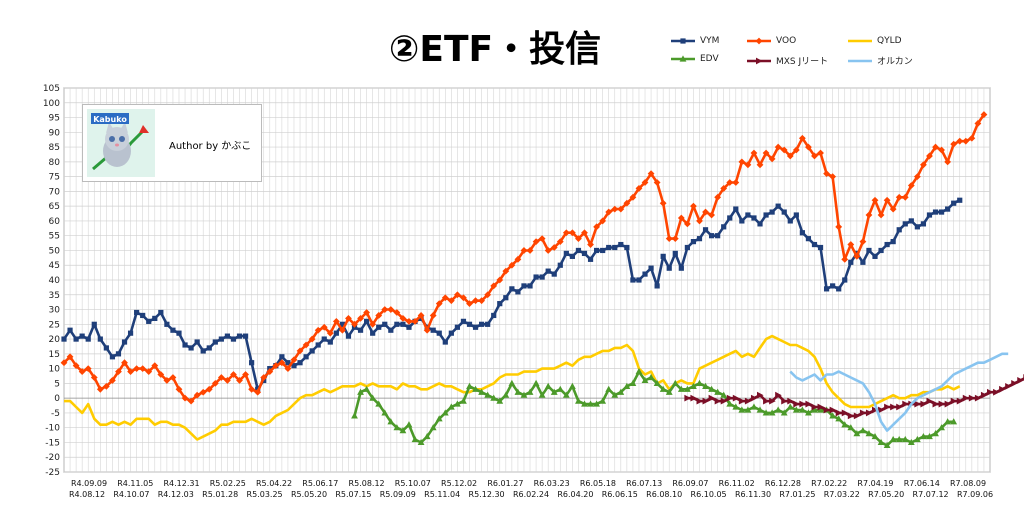 This screenshot has width=1024, height=519. I want to click on legend-marker, so click(683, 58).